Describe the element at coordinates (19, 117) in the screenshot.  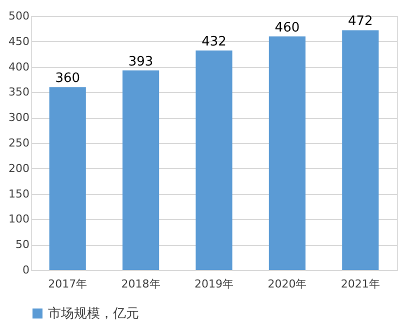
I see `y-tick-label: 300` at that location.